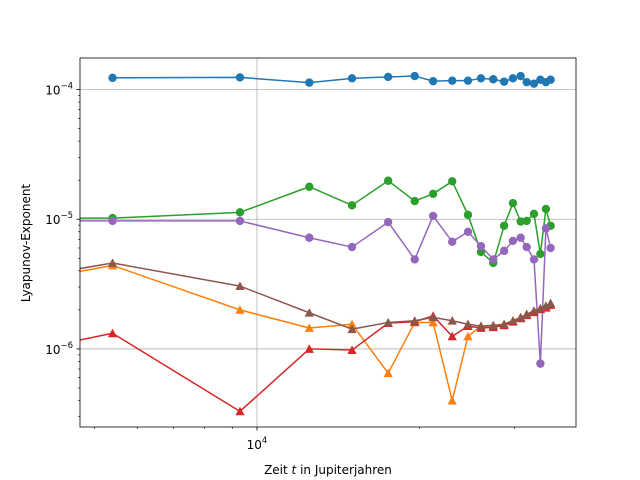  What do you see at coordinates (59, 90) in the screenshot?
I see `y-tick-label: 10⁻⁴` at bounding box center [59, 90].